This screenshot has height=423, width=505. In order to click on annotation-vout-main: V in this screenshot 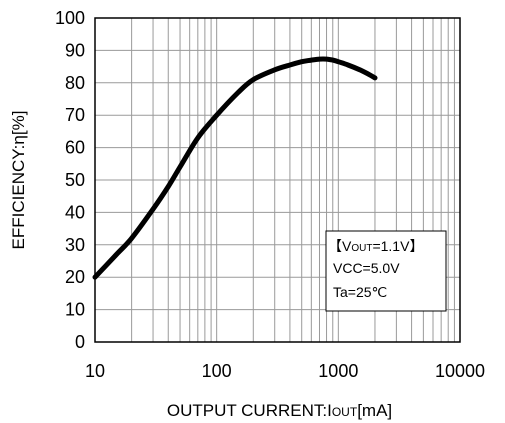, I will do `click(347, 246)`.